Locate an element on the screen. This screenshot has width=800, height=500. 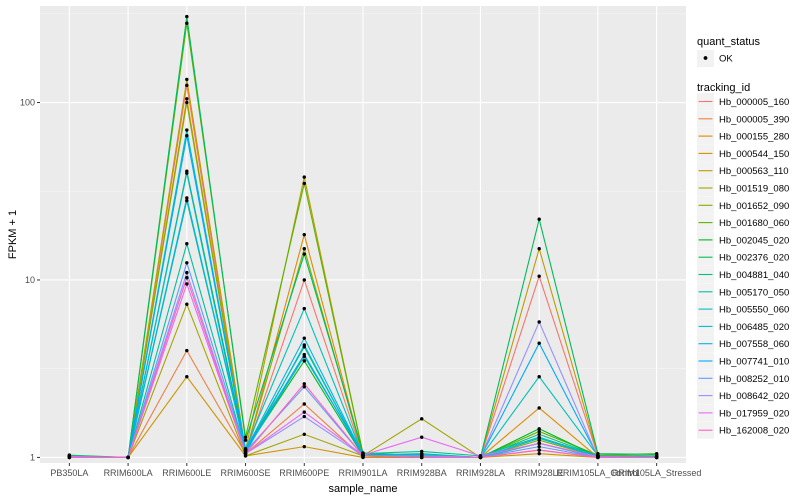
color-legend-label: Hb_017959_020 is located at coordinates (754, 413).